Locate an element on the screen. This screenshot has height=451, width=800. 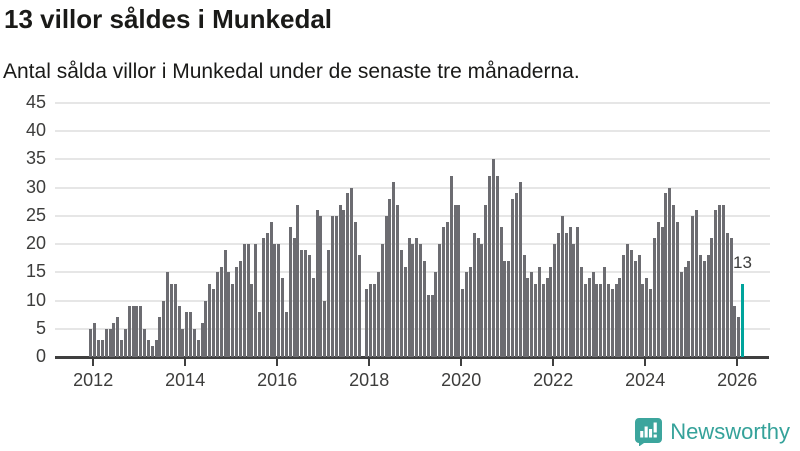
x-tick-label: 2016 is located at coordinates (277, 380).